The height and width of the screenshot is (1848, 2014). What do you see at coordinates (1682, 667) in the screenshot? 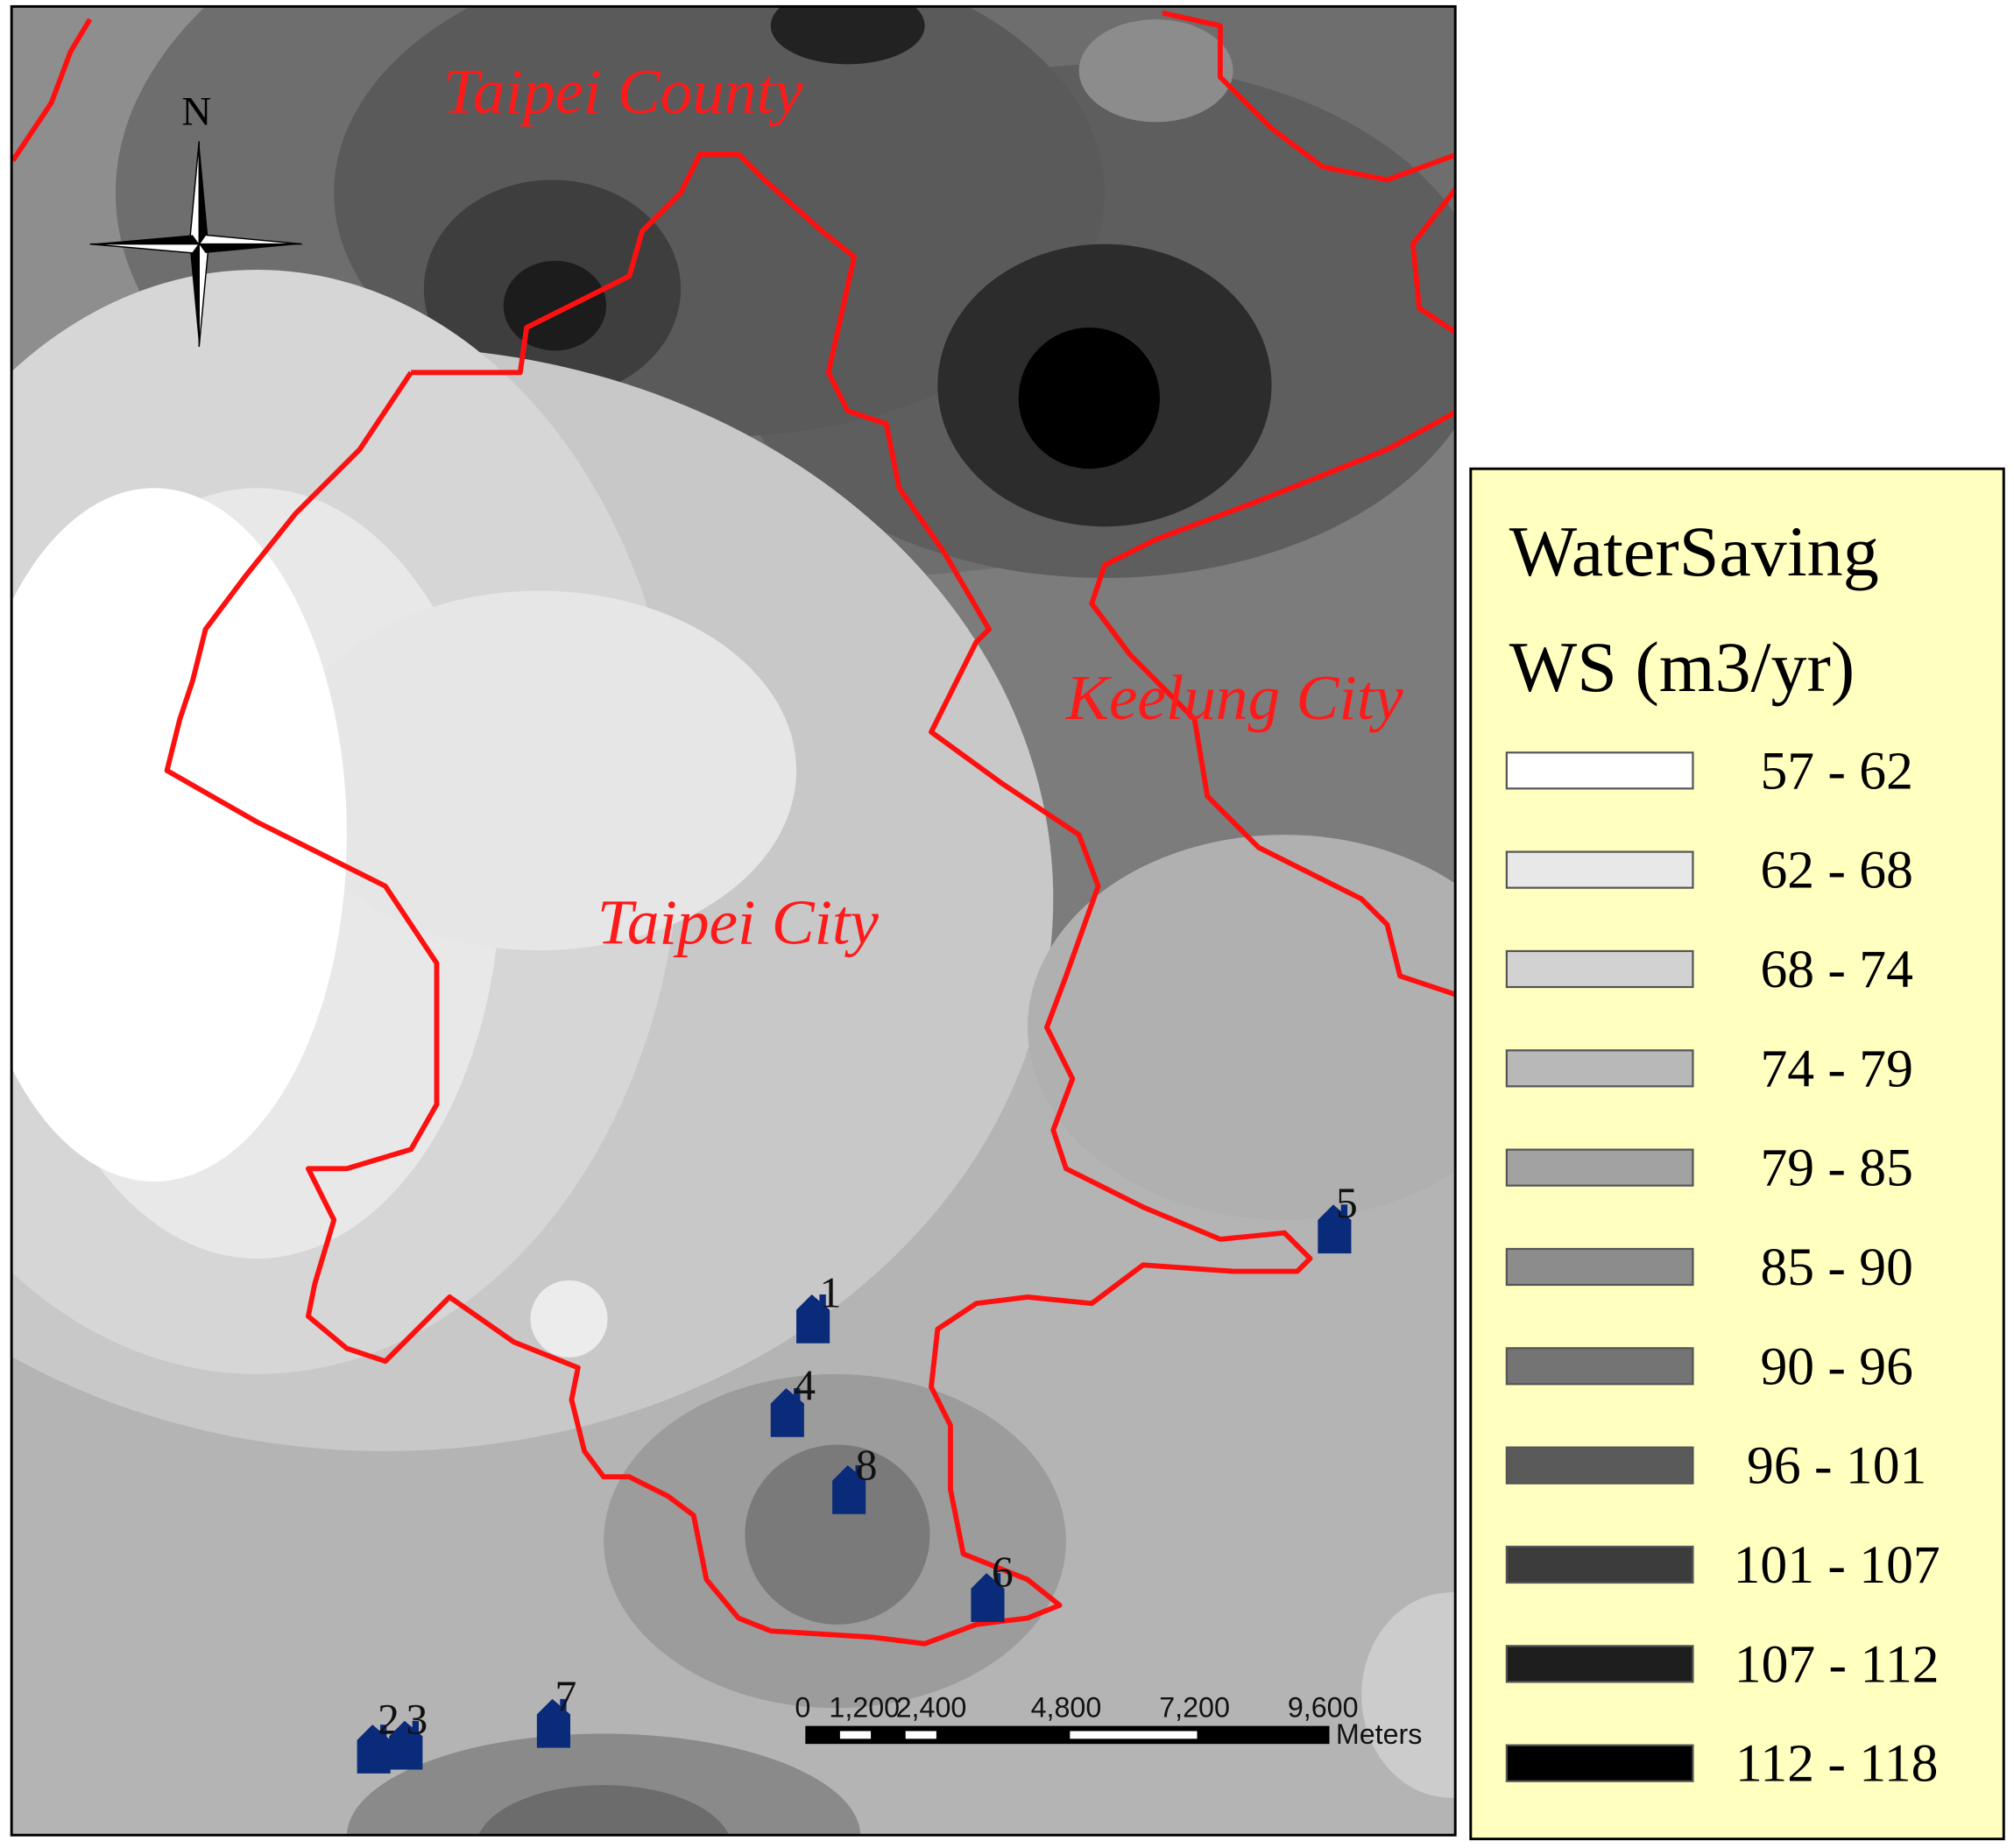
I see `legend-subtitle: WS (m3/yr)` at bounding box center [1682, 667].